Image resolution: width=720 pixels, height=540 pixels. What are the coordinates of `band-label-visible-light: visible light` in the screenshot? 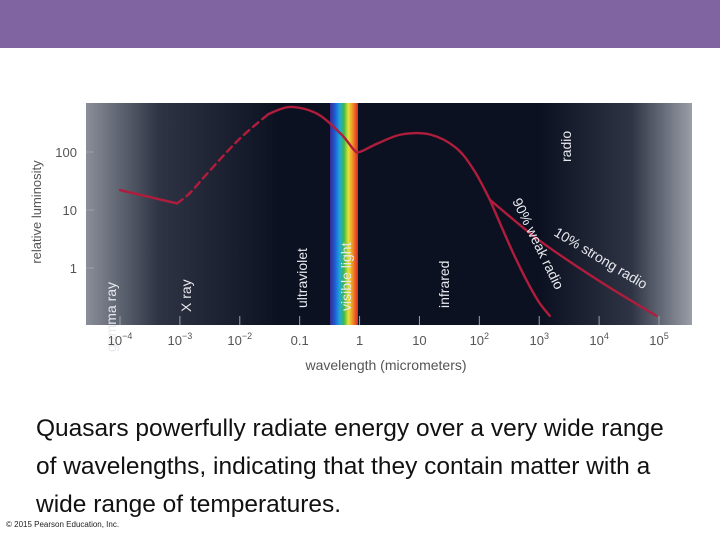 It's located at (346, 276).